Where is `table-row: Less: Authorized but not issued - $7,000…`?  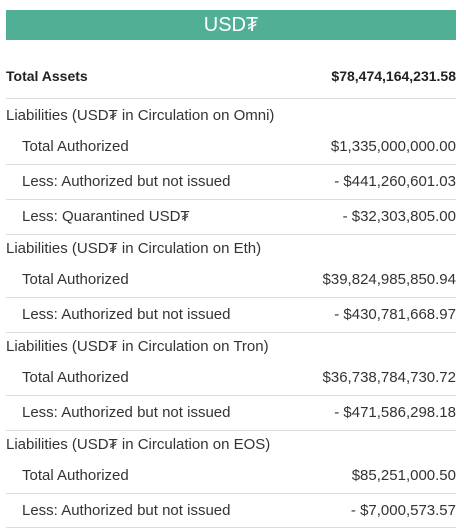
table-row: Less: Authorized but not issued - $7,000… is located at coordinates (231, 511).